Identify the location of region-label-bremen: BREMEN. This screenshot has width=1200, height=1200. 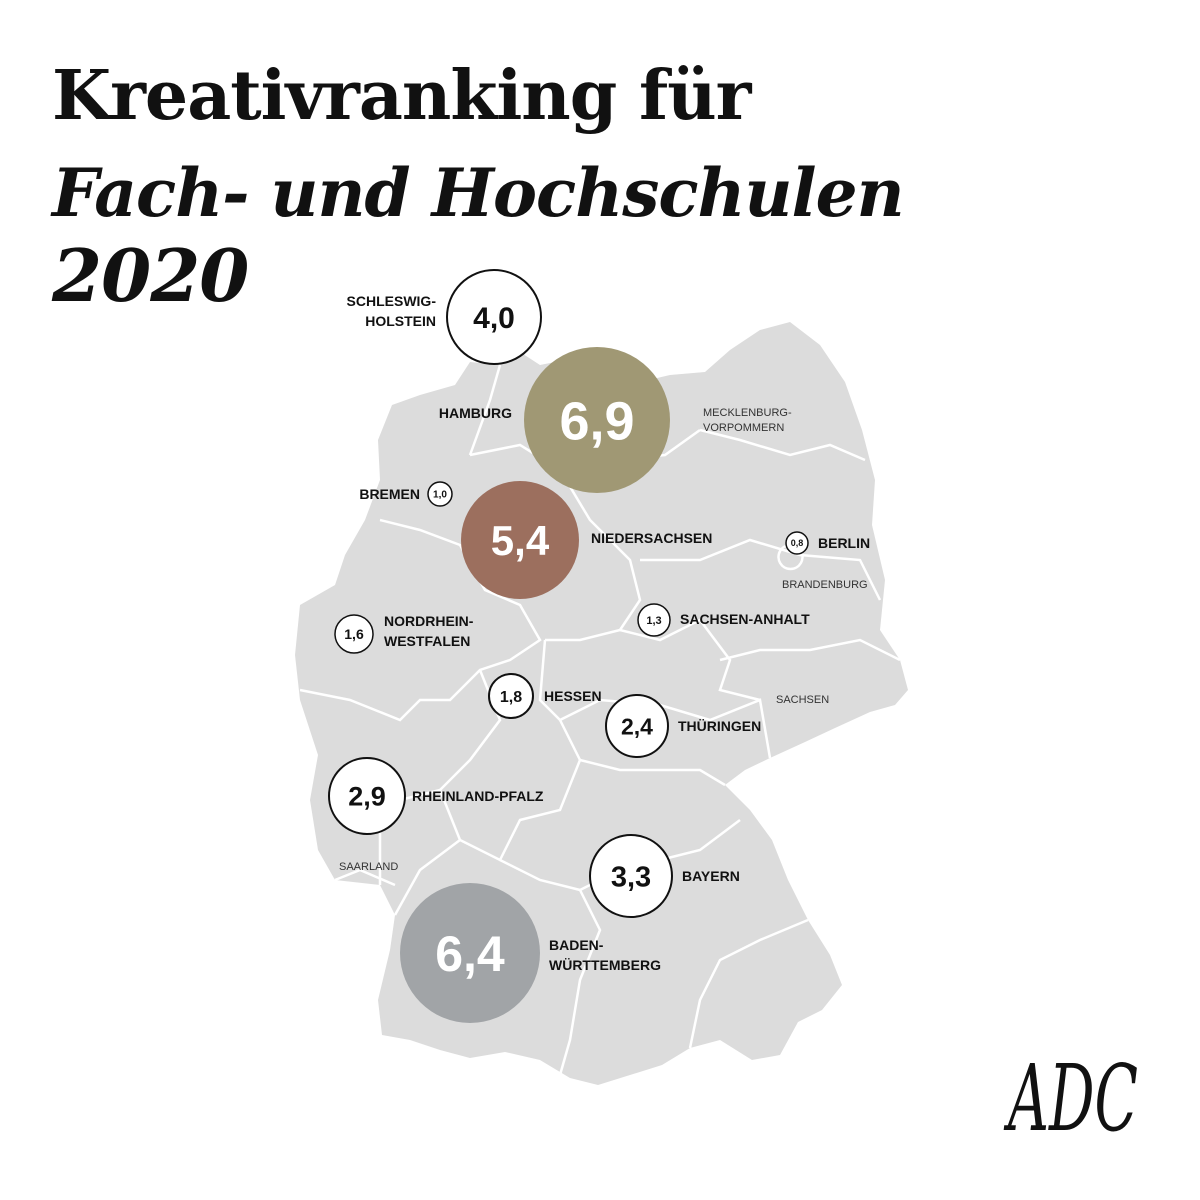
(389, 494).